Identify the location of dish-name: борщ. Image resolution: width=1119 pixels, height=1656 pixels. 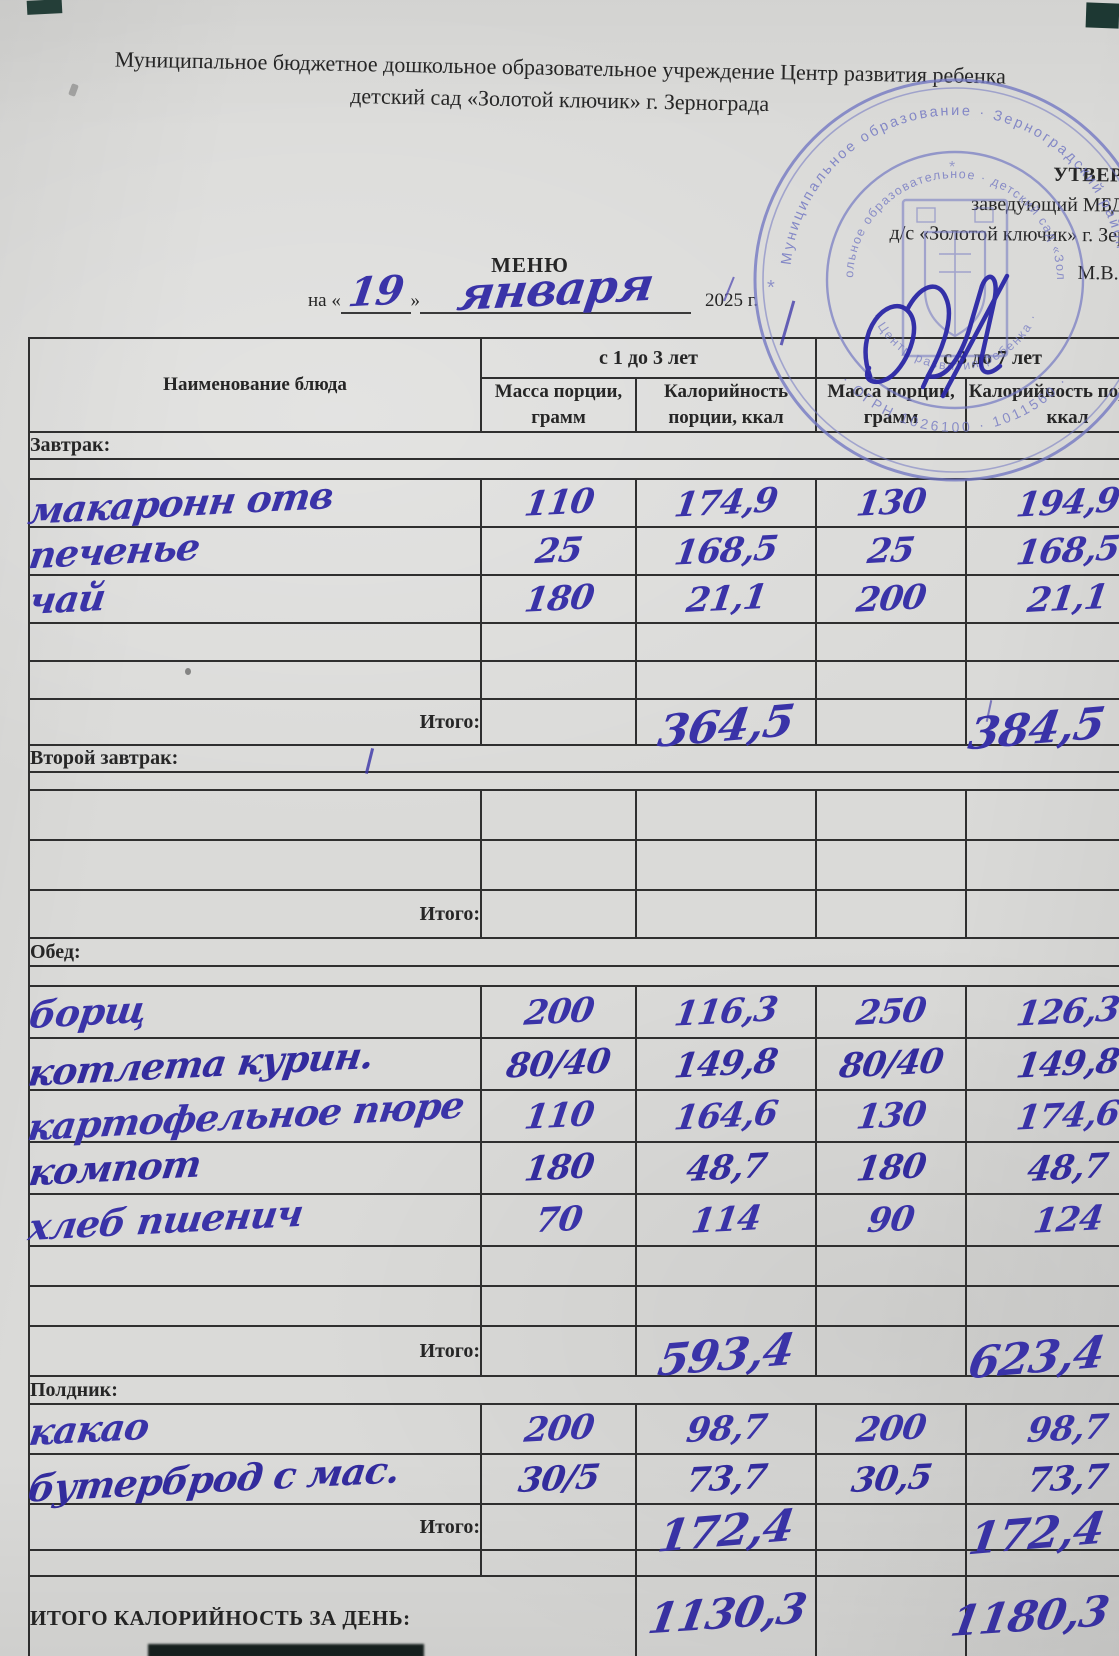
(87, 1011).